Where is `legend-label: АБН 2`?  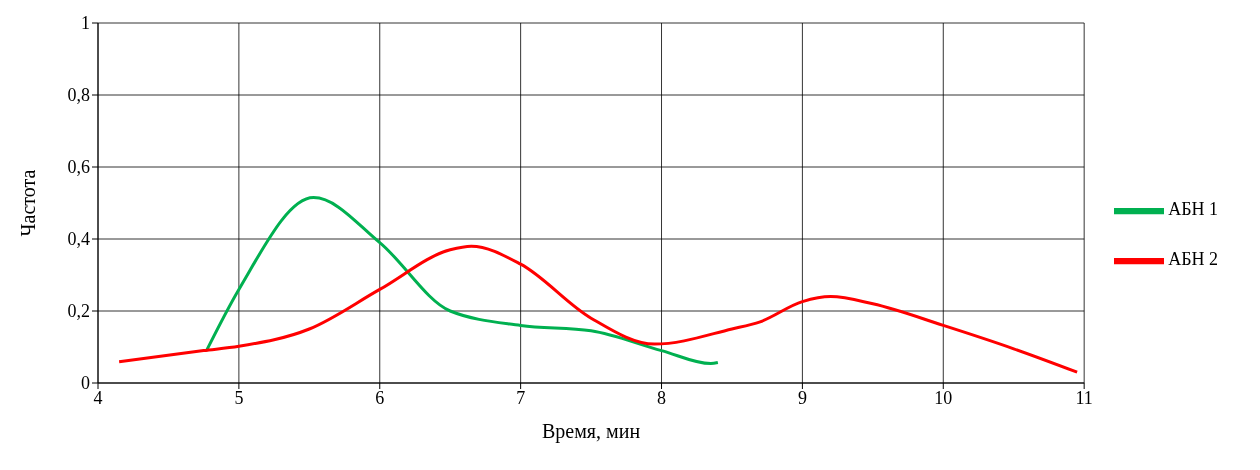
legend-label: АБН 2 is located at coordinates (1193, 258).